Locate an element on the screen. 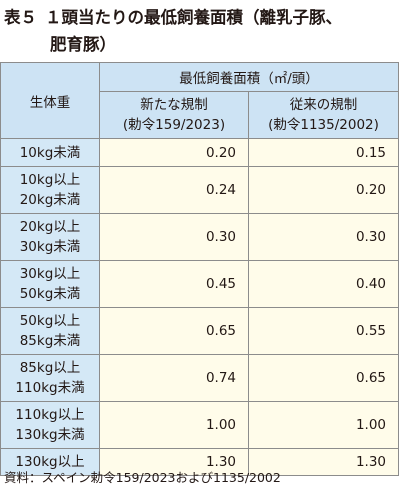 The width and height of the screenshot is (400, 493). weight-upper: 130kg未満 is located at coordinates (50, 435).